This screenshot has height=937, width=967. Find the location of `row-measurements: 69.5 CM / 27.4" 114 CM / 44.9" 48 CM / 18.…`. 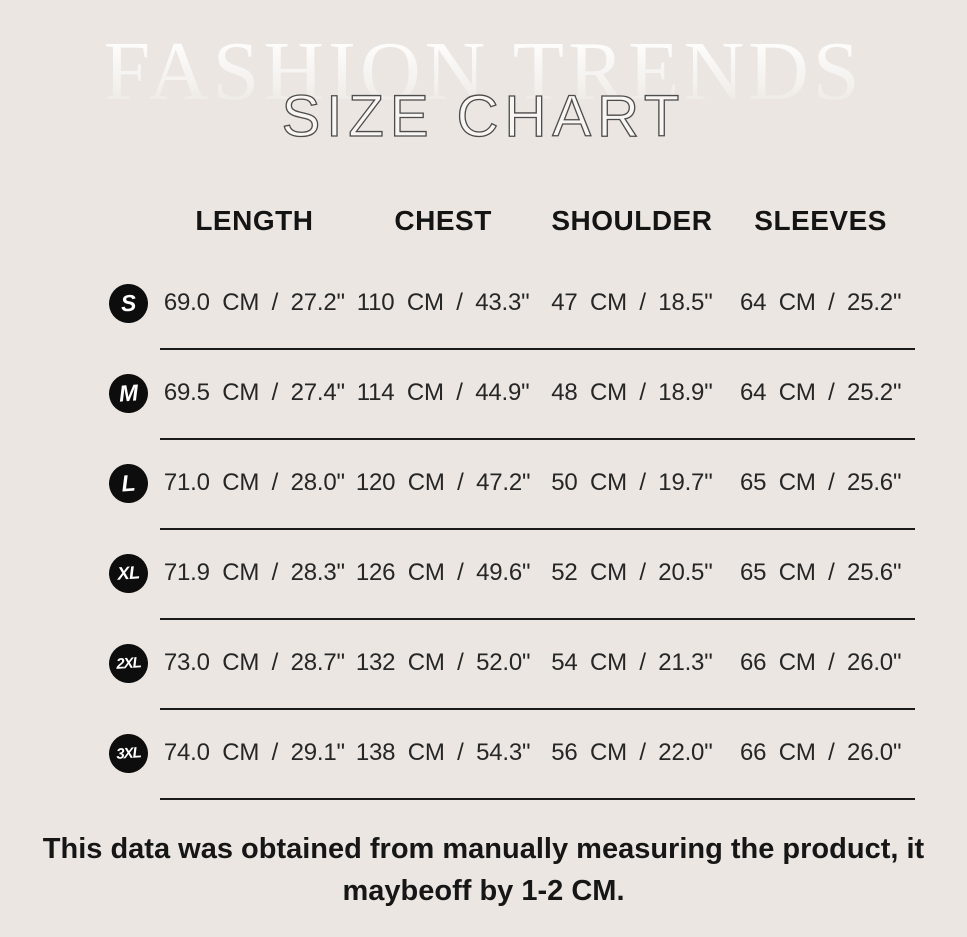

row-measurements: 69.5 CM / 27.4" 114 CM / 44.9" 48 CM / 18.… is located at coordinates (537, 394).